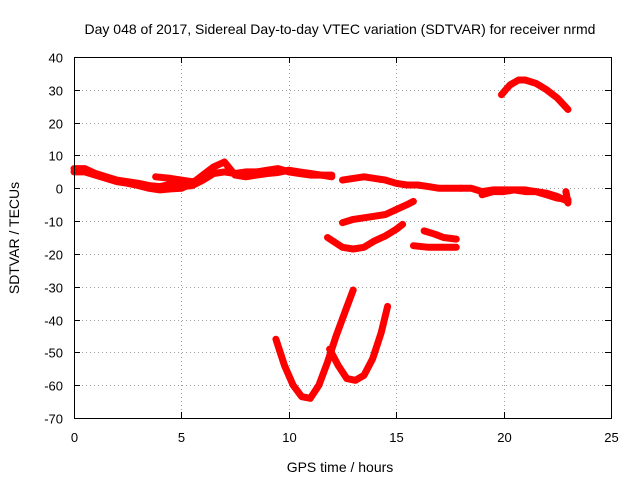  I want to click on y-tick-label: -10, so click(53, 222).